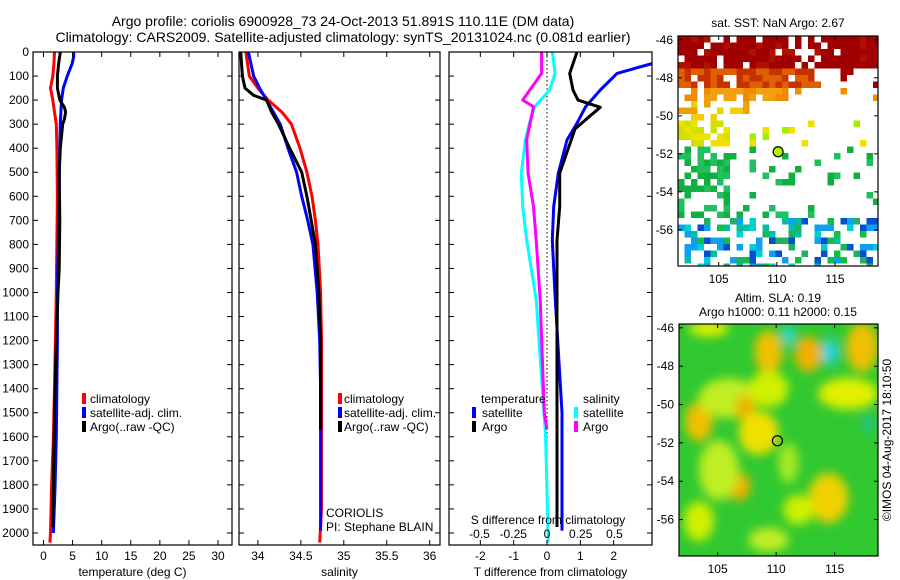 This screenshot has height=580, width=900. I want to click on x-tick-label: -1, so click(513, 556).